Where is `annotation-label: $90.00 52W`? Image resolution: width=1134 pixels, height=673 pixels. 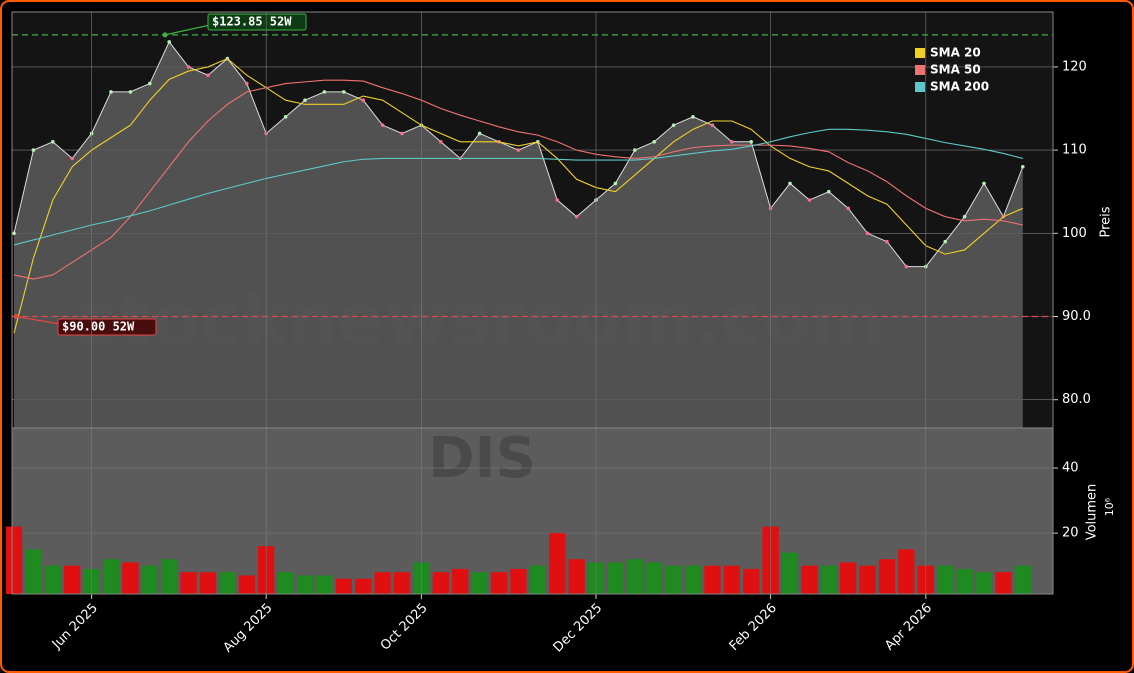
annotation-label: $90.00 52W is located at coordinates (98, 327).